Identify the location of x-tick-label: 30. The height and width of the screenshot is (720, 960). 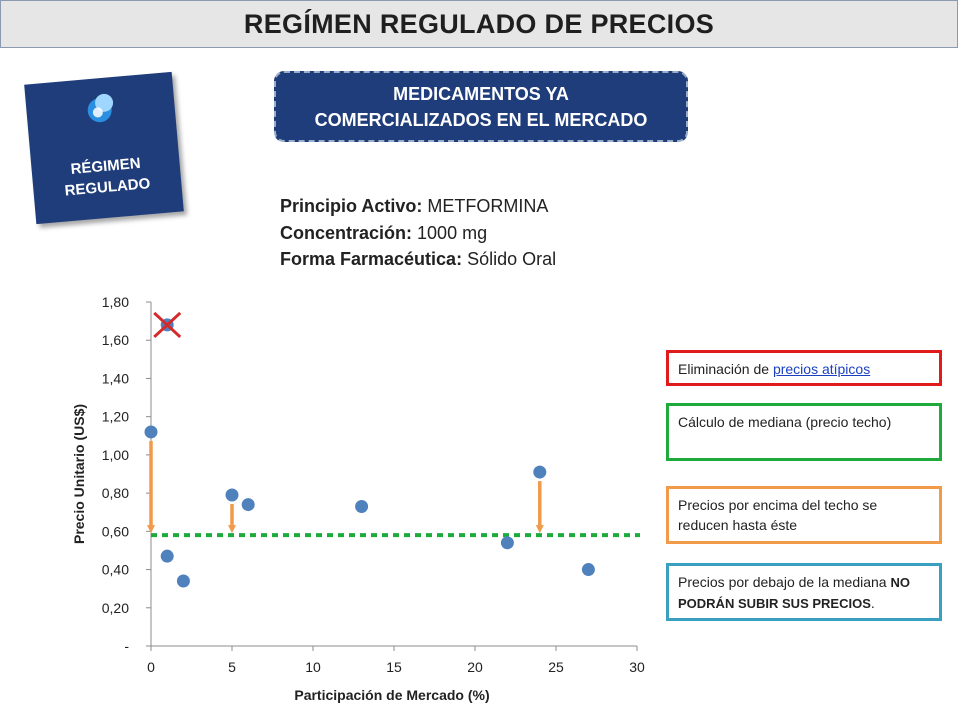
(637, 667).